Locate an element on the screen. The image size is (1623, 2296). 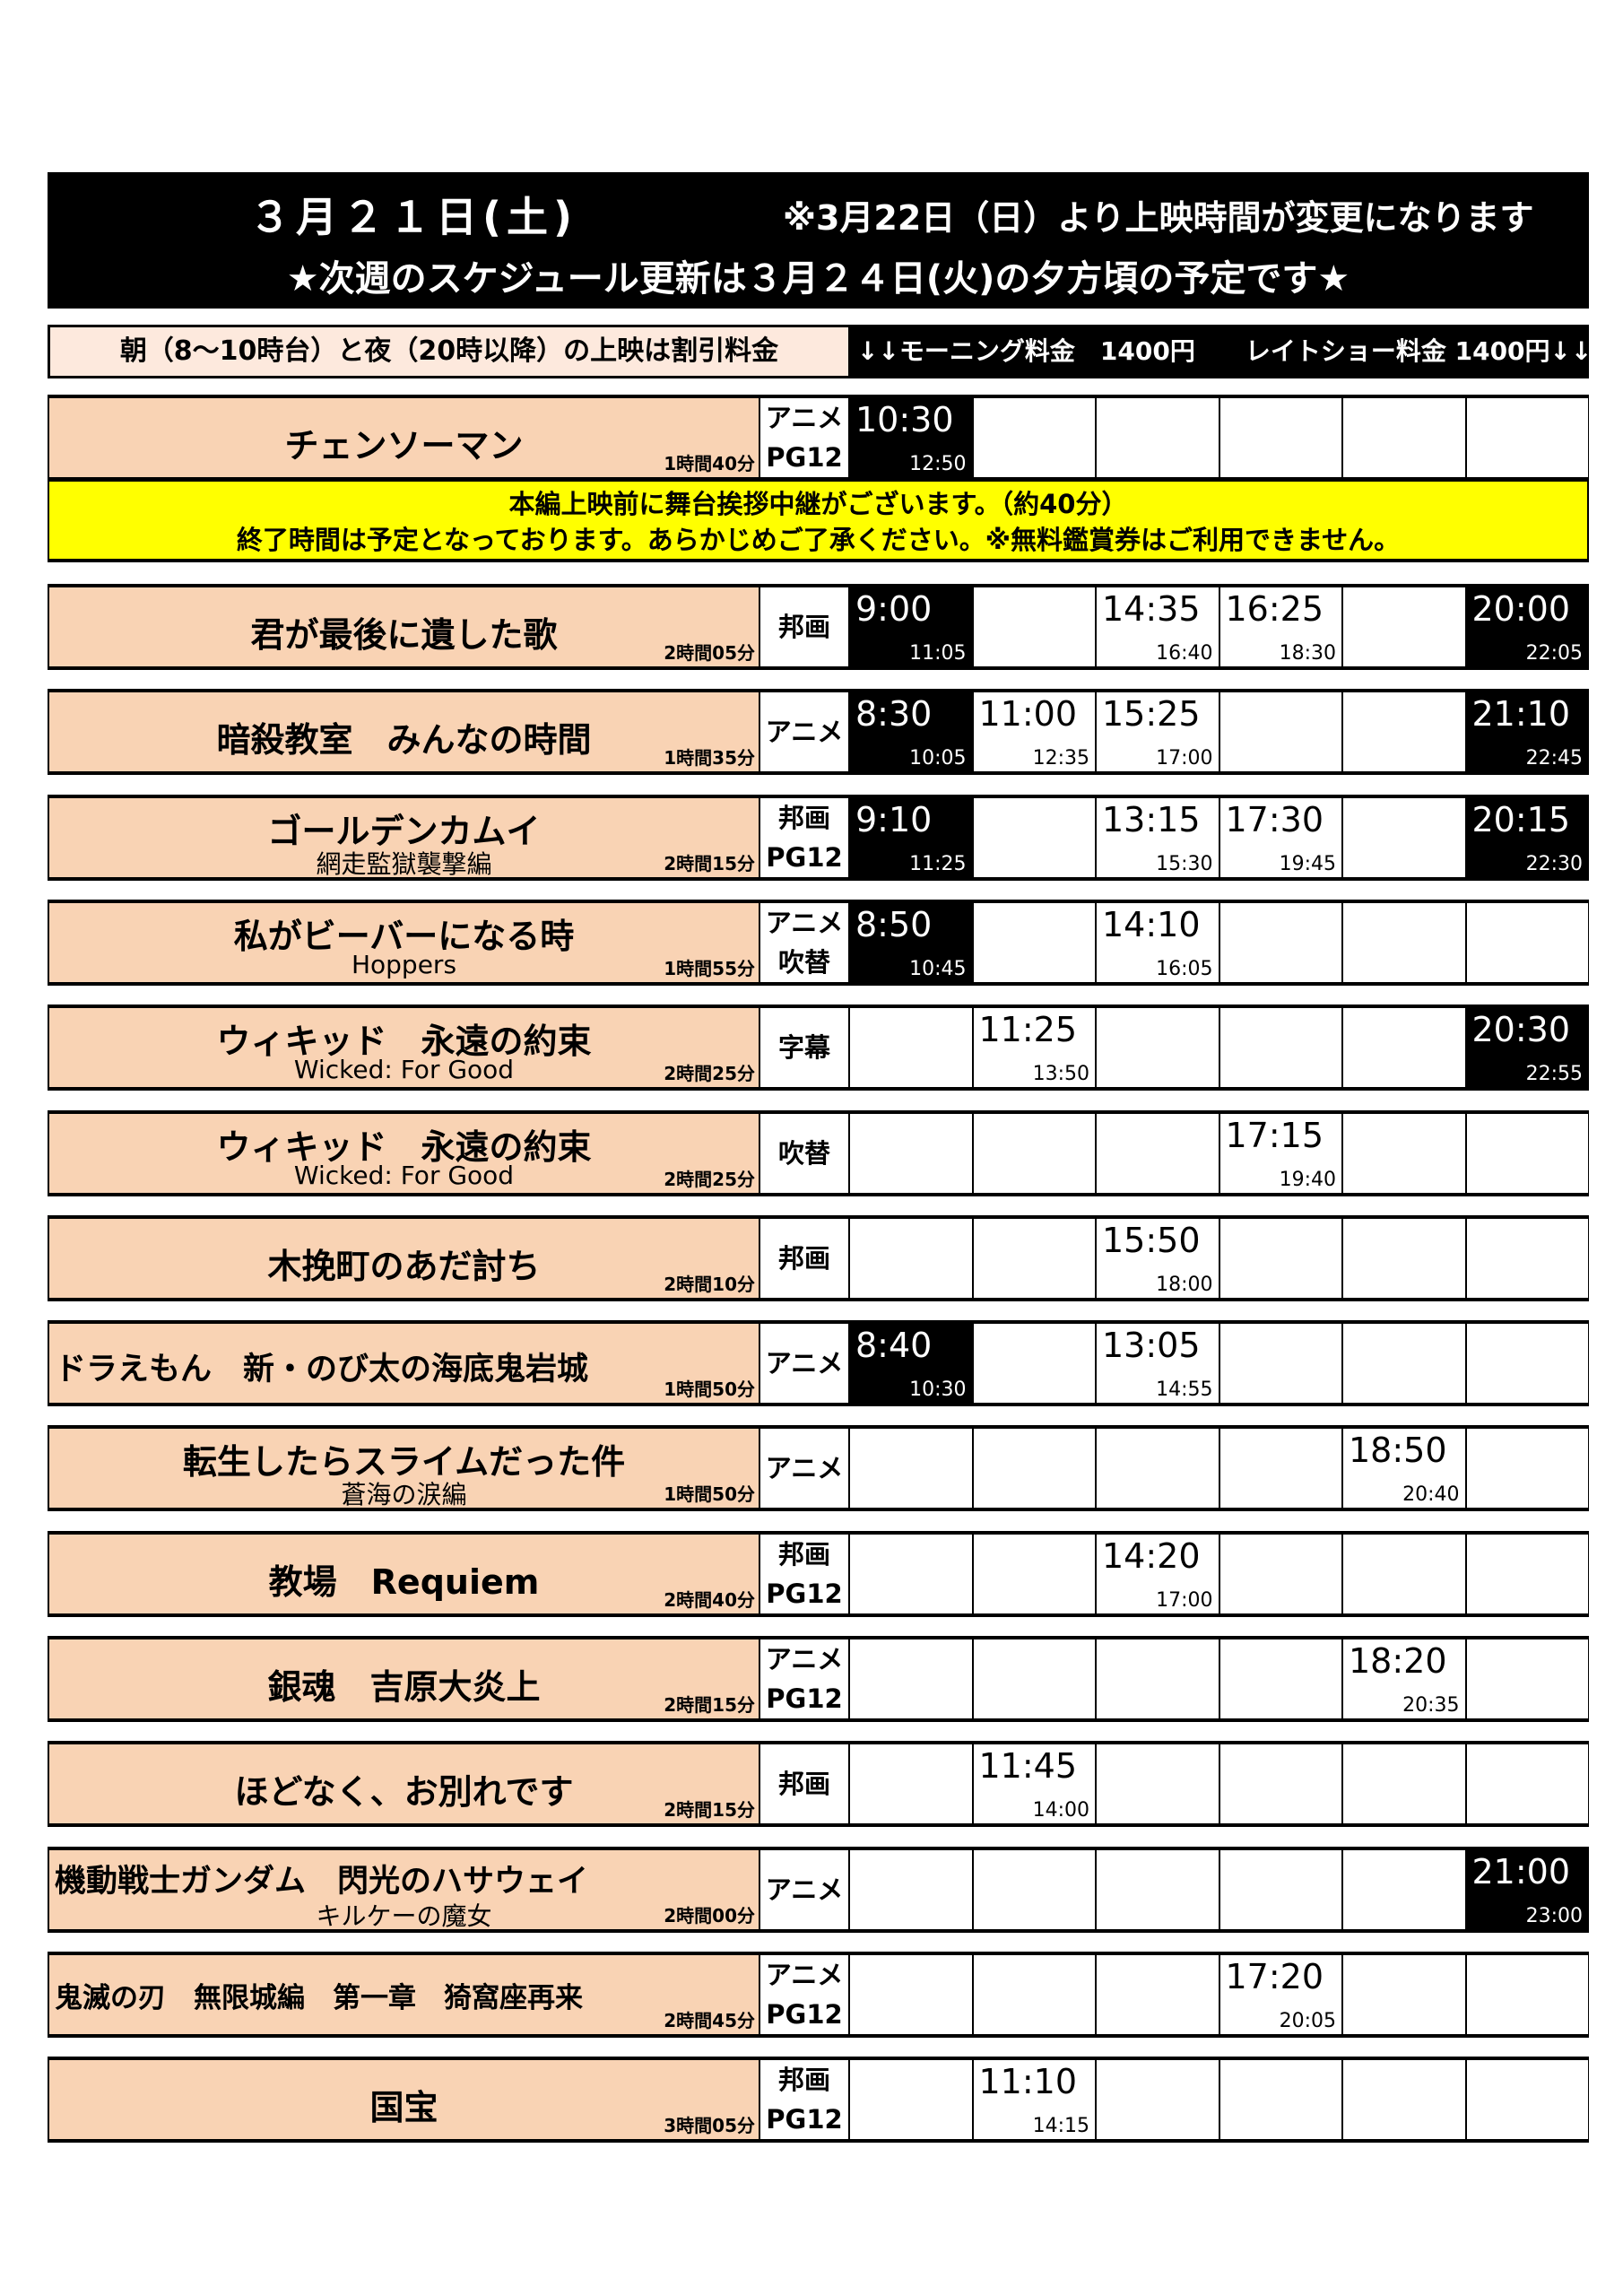
start-time: 11:25 is located at coordinates (1028, 1030).